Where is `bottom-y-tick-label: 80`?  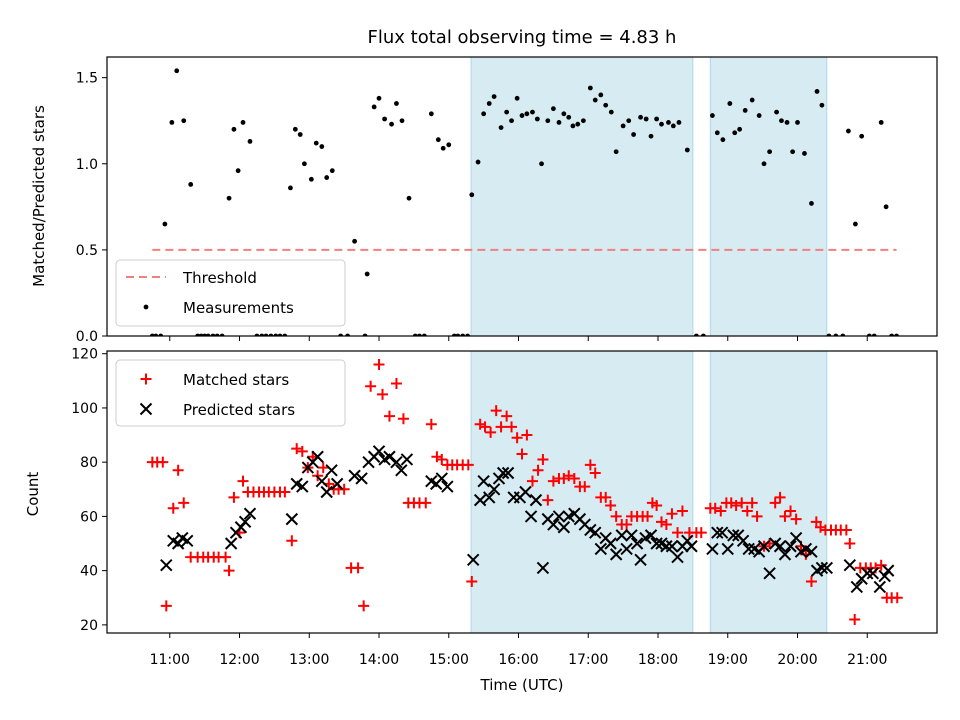
bottom-y-tick-label: 80 is located at coordinates (89, 463).